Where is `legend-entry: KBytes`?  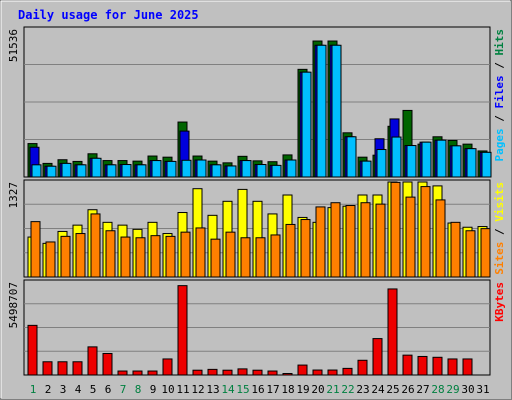 legend-entry: KBytes is located at coordinates (499, 302).